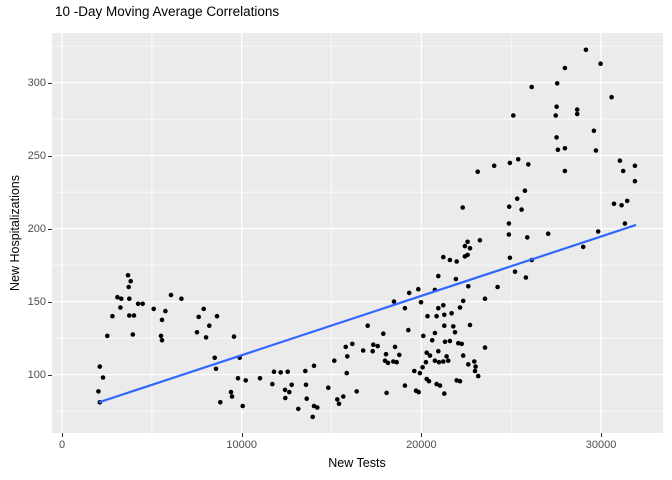 The width and height of the screenshot is (672, 480). Describe the element at coordinates (421, 445) in the screenshot. I see `x-tick-label: 20000` at that location.